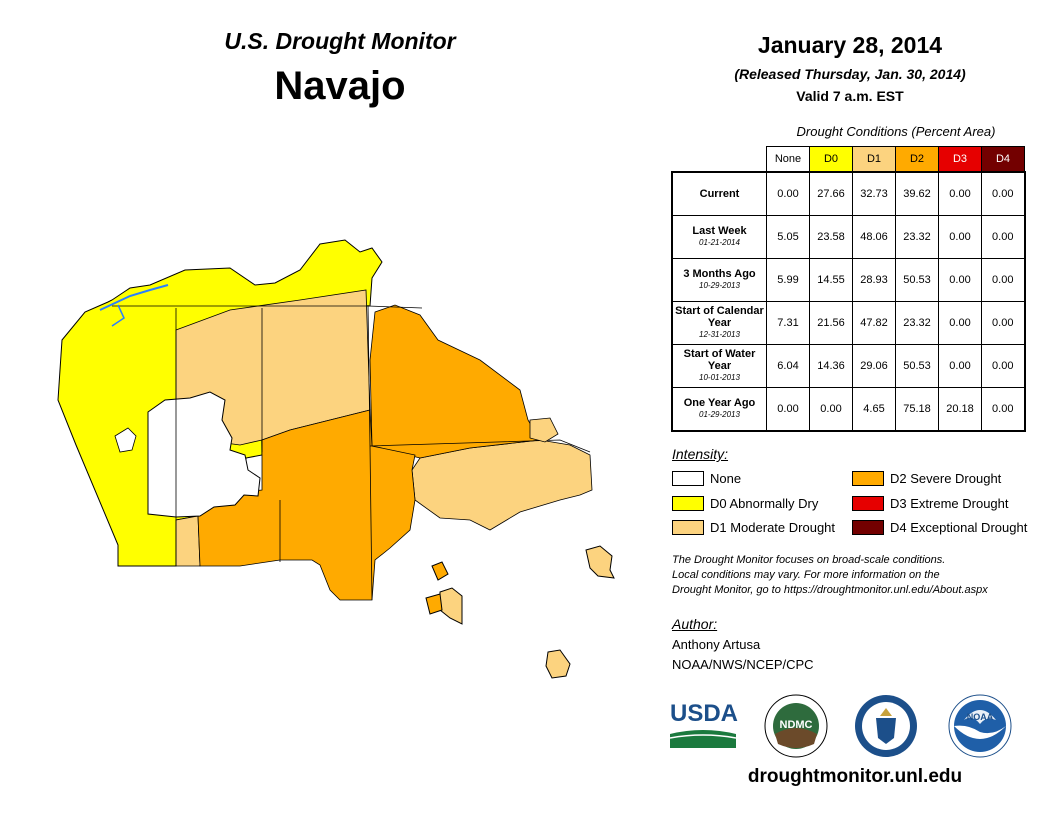  Describe the element at coordinates (719, 409) in the screenshot. I see `row-label: One Year Ago 01-29-2013` at that location.